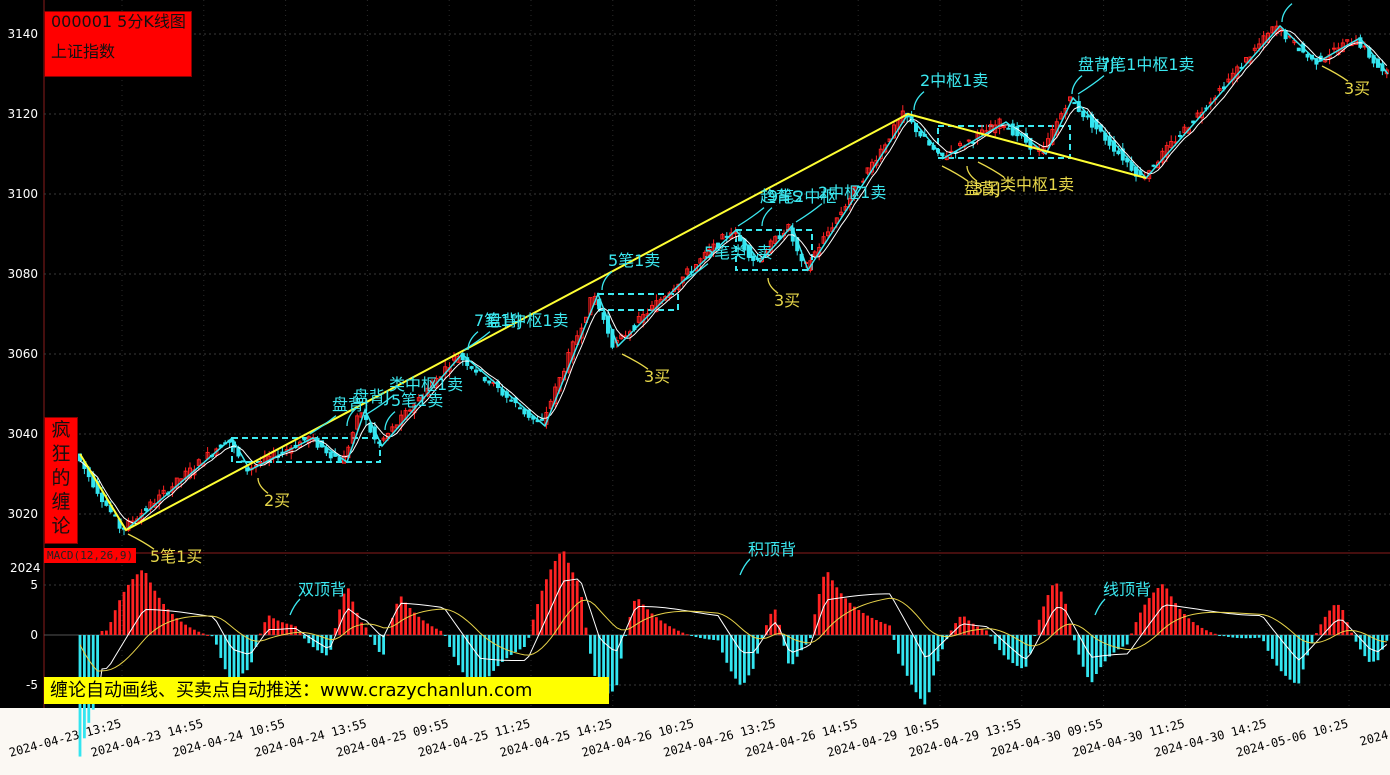 The image size is (1390, 775). Describe the element at coordinates (25, 568) in the screenshot. I see `macd-value-label: 2024` at that location.